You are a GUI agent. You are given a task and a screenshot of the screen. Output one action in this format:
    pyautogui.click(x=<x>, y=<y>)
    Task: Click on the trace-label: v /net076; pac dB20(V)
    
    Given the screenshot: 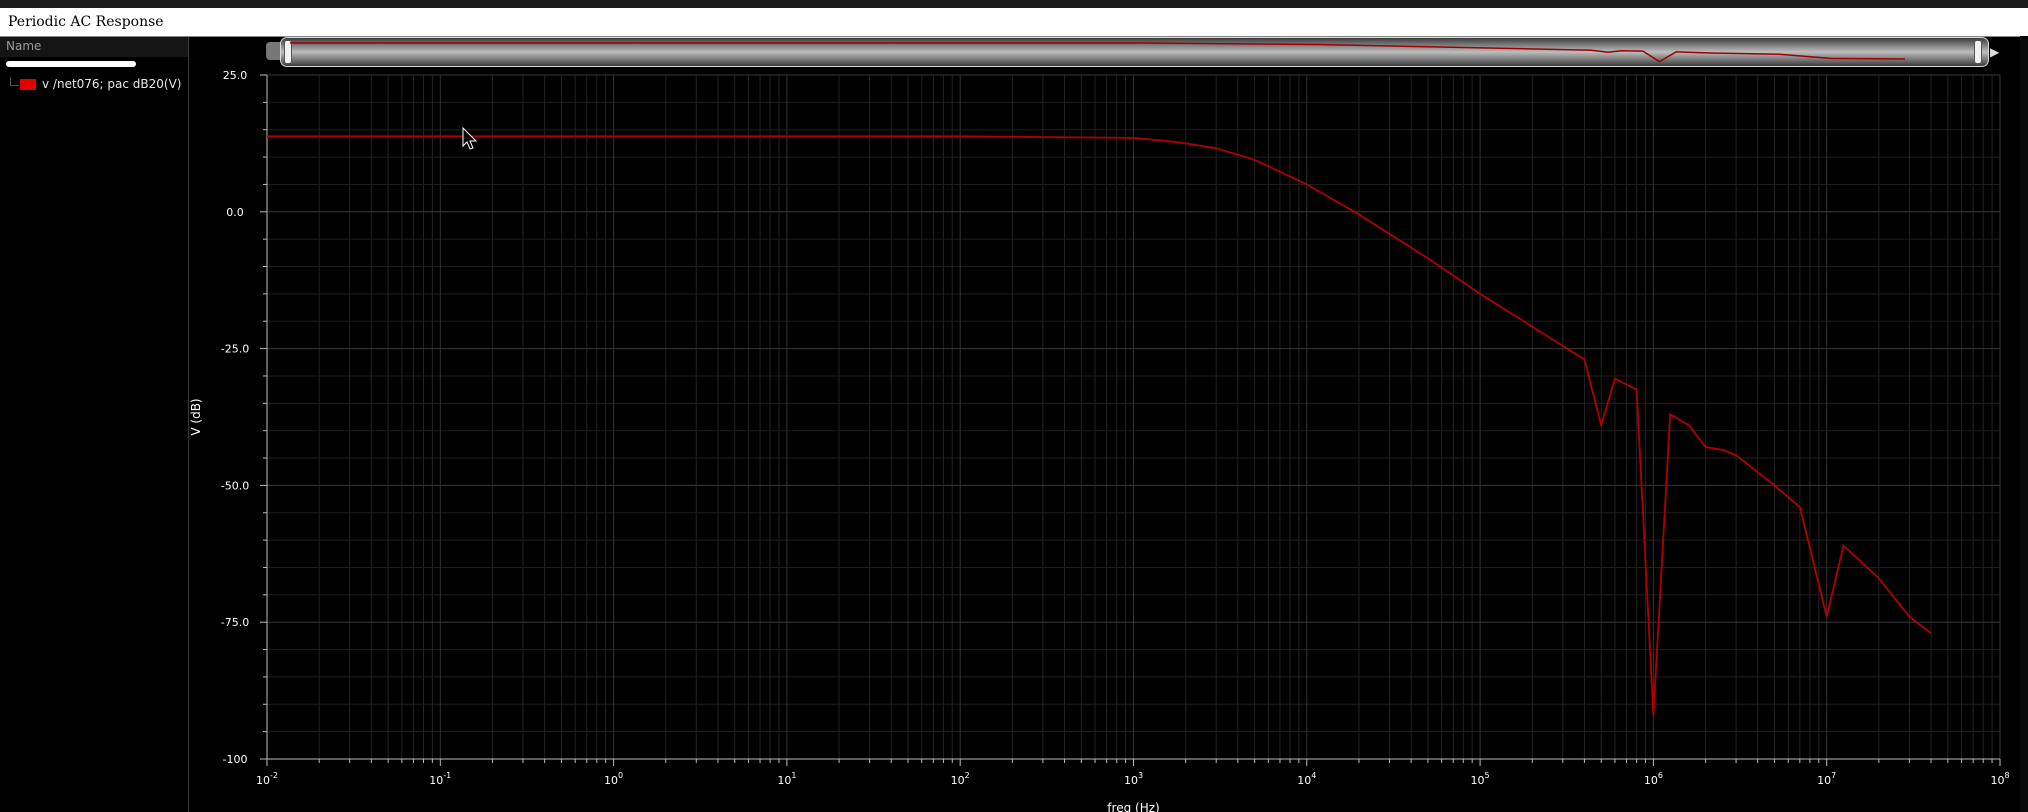 What is the action you would take?
    pyautogui.click(x=112, y=84)
    